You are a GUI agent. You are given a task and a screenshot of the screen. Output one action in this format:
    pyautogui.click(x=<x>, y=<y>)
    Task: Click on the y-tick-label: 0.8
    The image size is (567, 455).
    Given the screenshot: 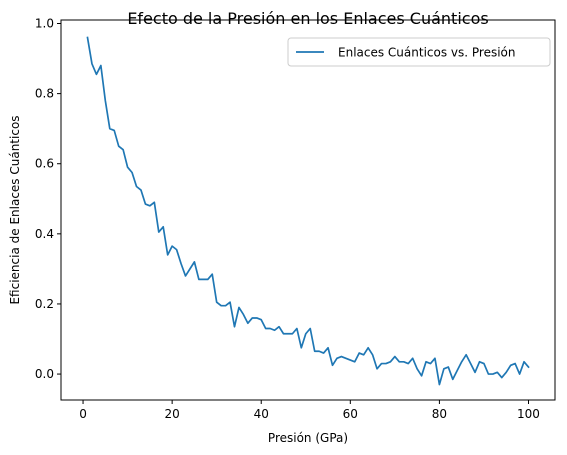 What is the action you would take?
    pyautogui.click(x=44, y=94)
    